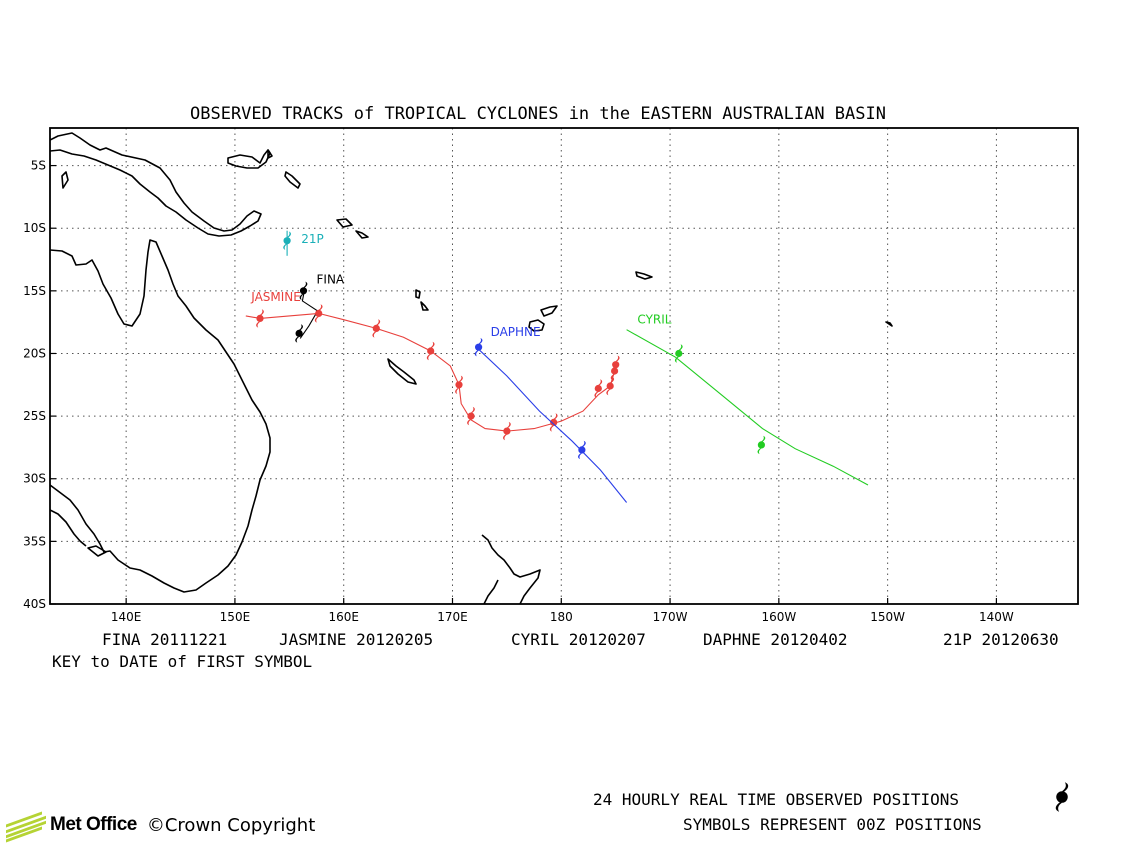  What do you see at coordinates (778, 617) in the screenshot?
I see `lon-tick-label: 160W` at bounding box center [778, 617].